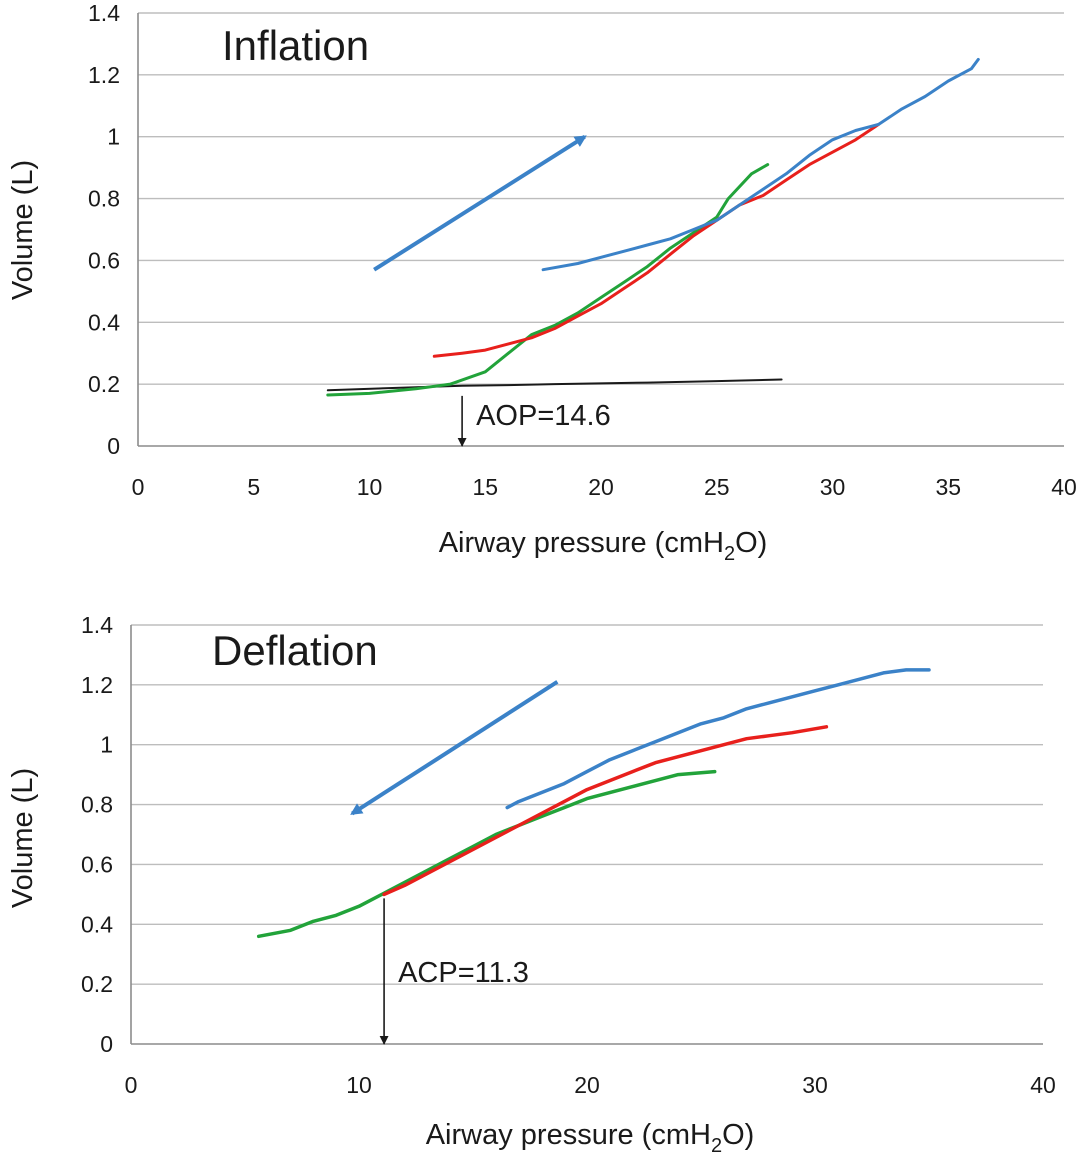  Describe the element at coordinates (97, 805) in the screenshot. I see `deflation-y-tick-label: 0.8` at that location.